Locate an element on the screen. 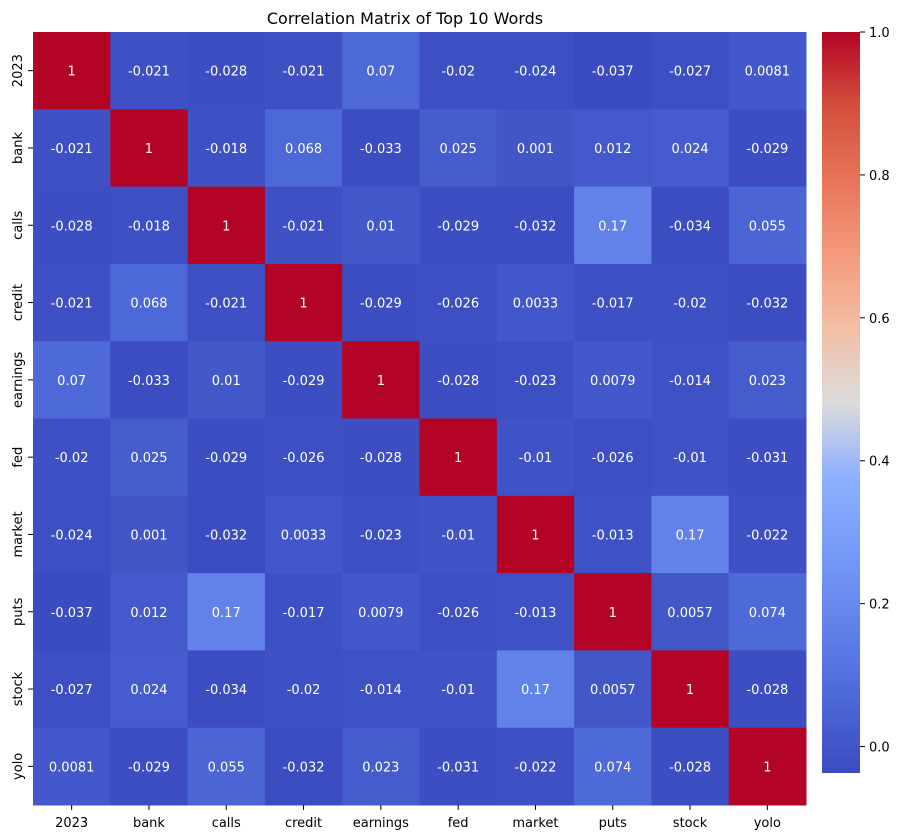  colorbar-tick-label: 1.0 is located at coordinates (879, 33).